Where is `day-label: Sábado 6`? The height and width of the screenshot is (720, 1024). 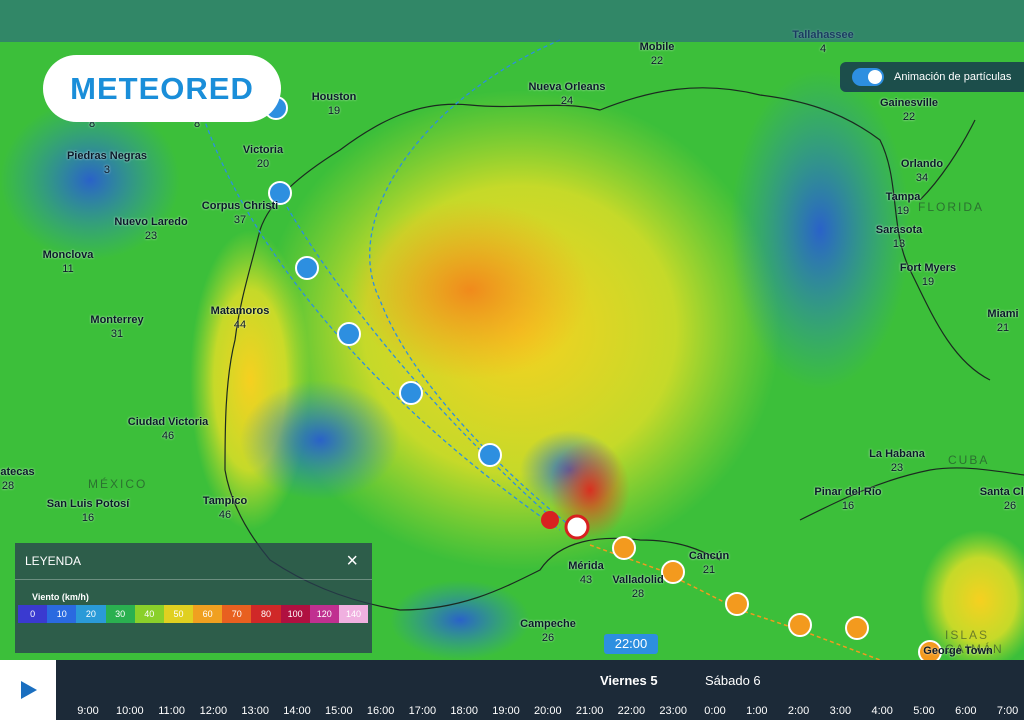
day-label: Sábado 6 is located at coordinates (733, 680).